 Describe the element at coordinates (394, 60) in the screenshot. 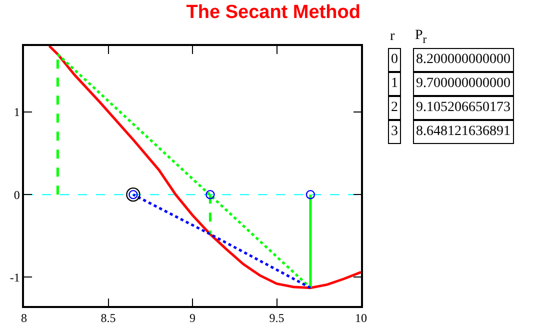

I see `text: 0` at that location.